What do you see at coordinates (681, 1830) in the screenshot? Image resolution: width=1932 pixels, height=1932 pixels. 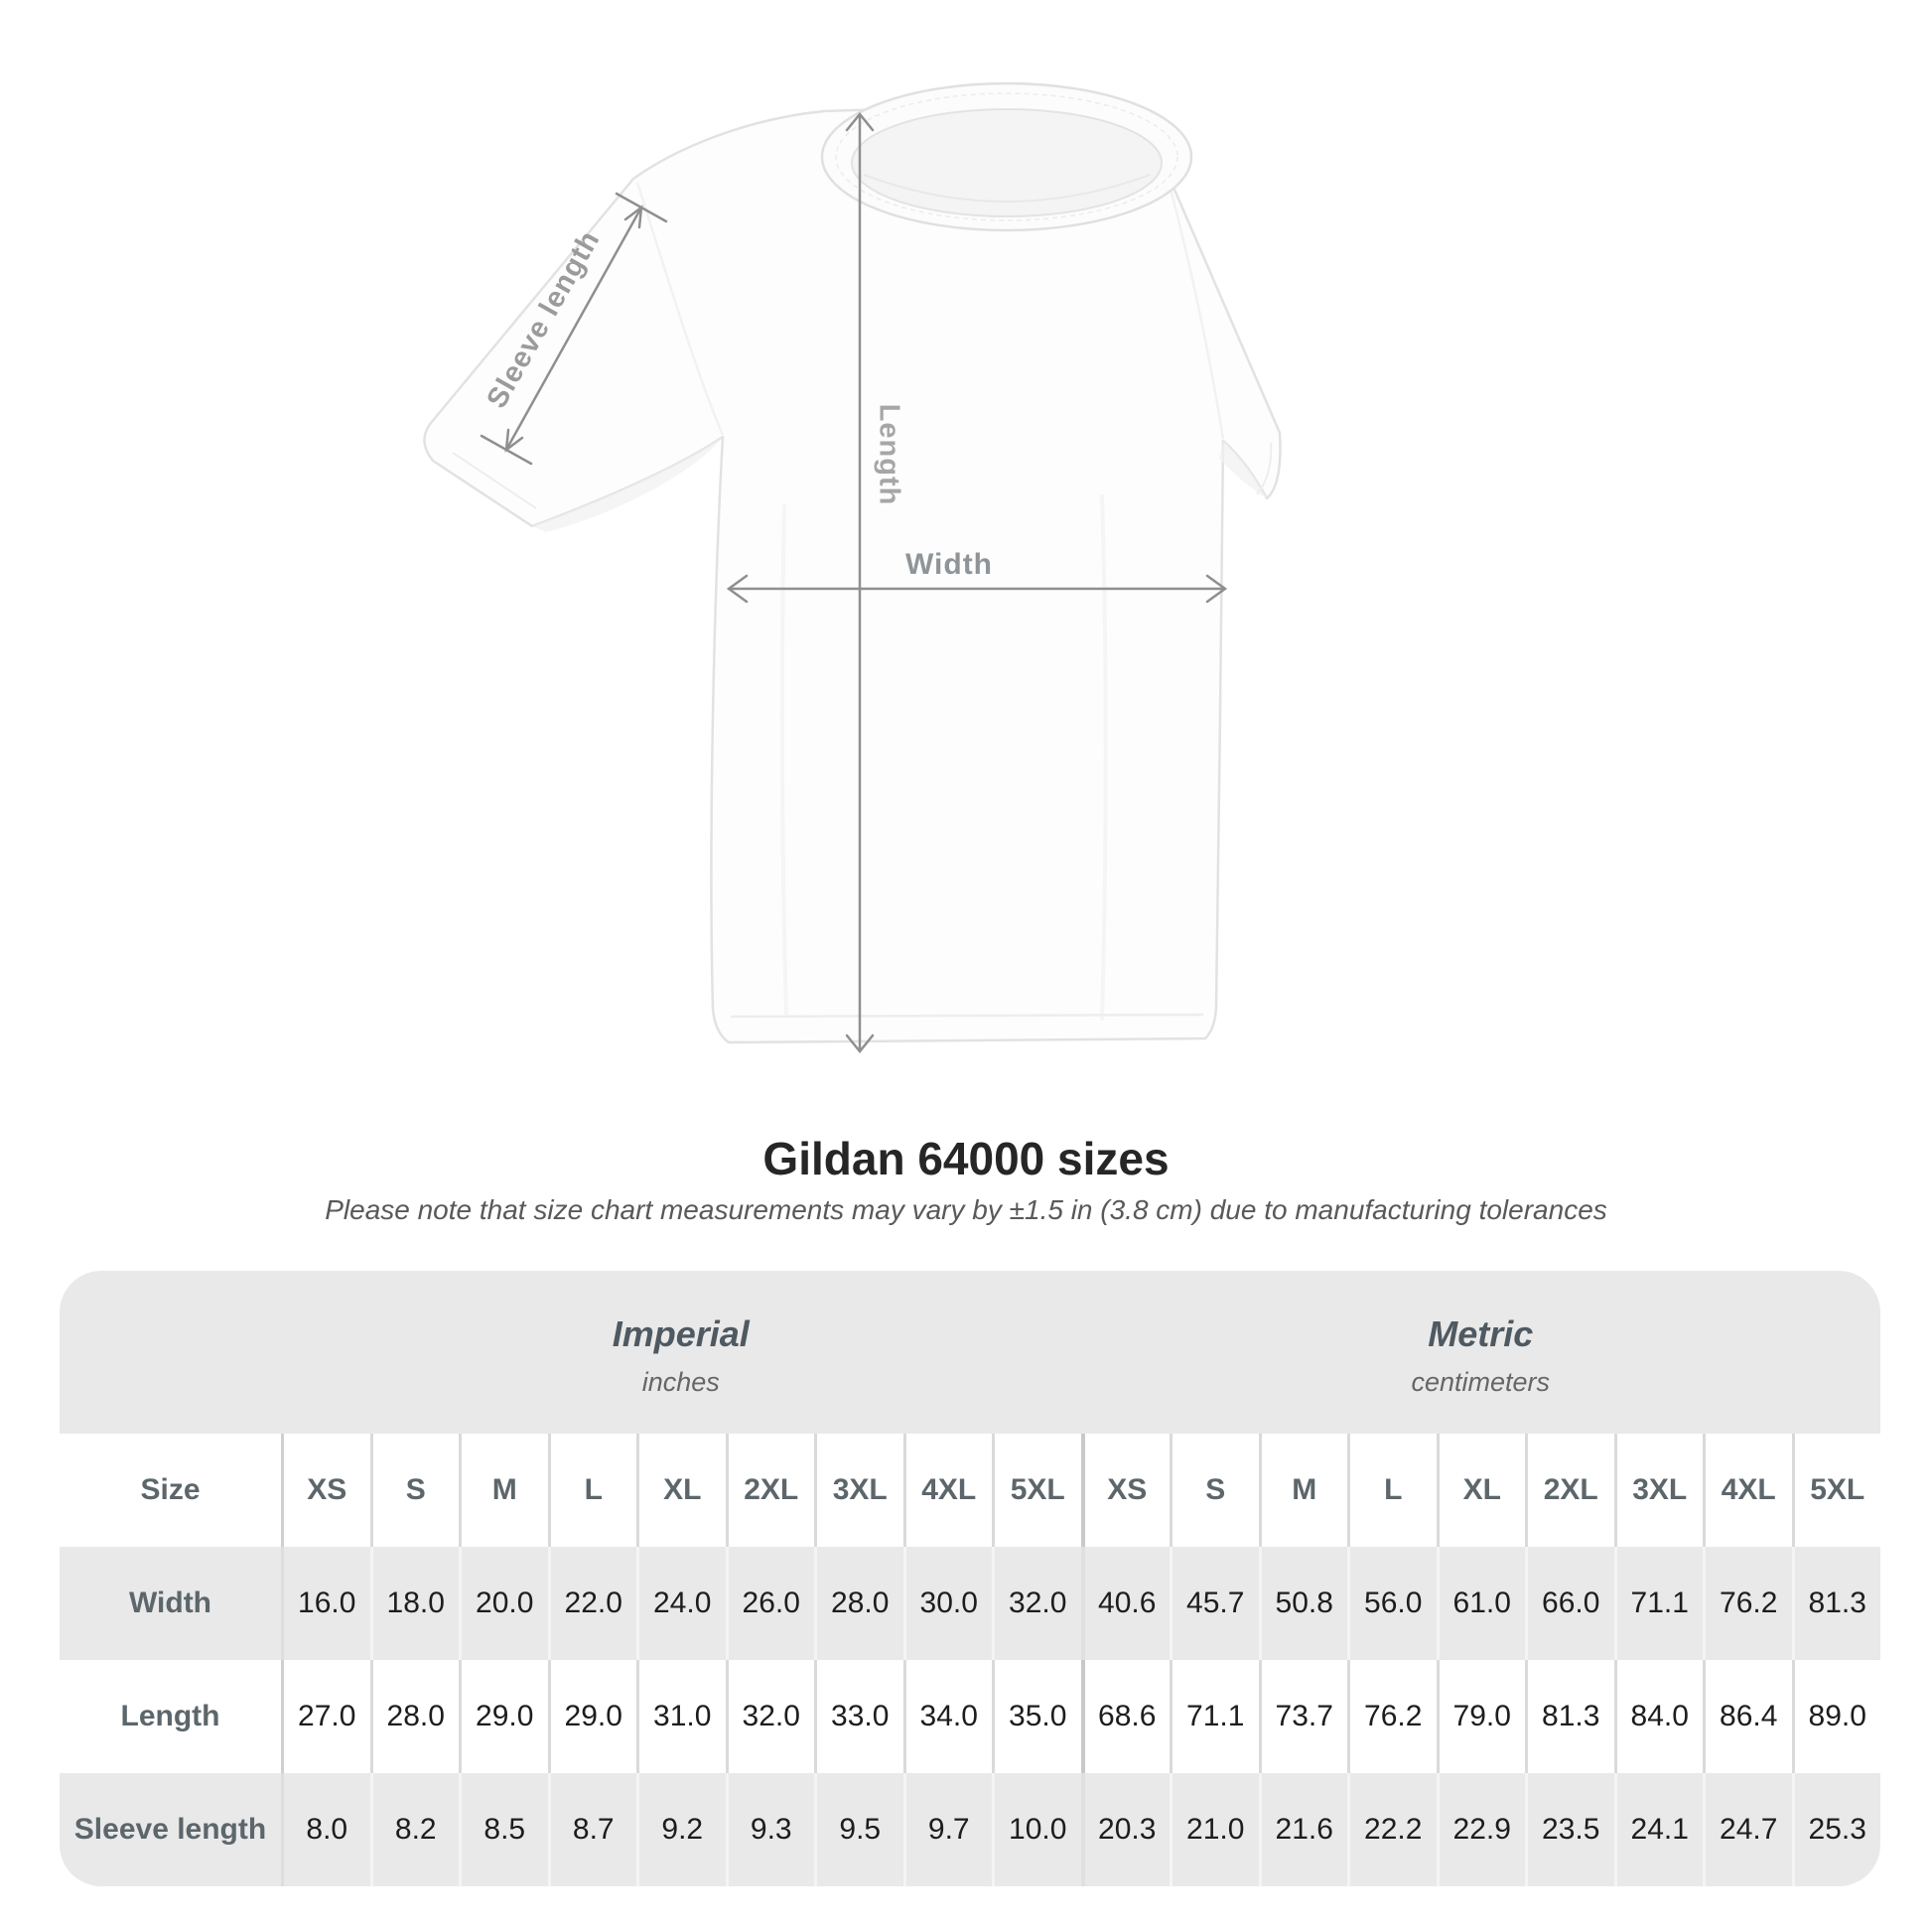 I see `value-sleeve-length-imperial-xl: 9.2` at bounding box center [681, 1830].